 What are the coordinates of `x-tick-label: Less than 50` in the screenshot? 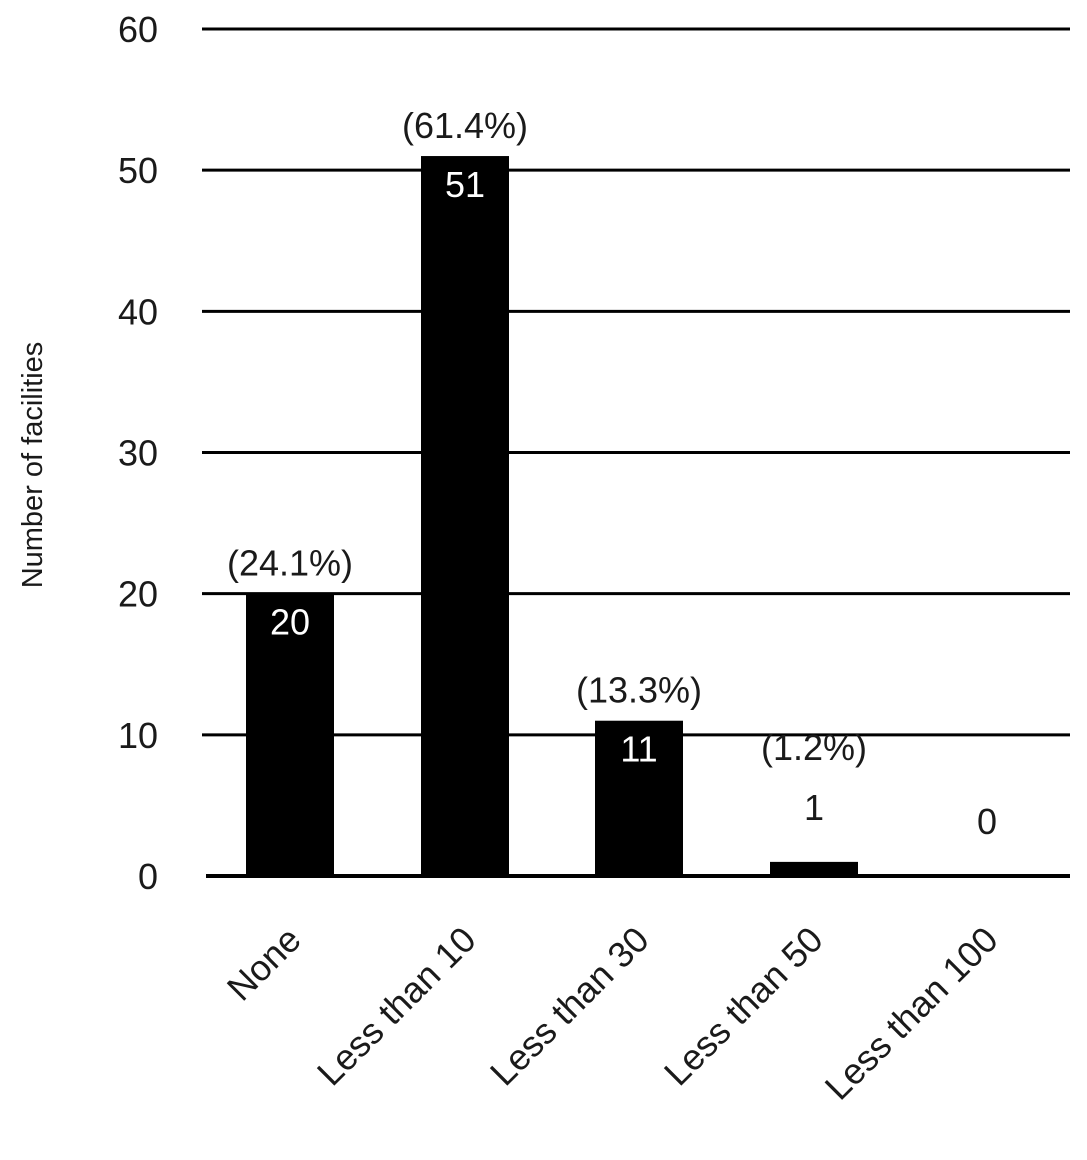 It's located at (743, 1006).